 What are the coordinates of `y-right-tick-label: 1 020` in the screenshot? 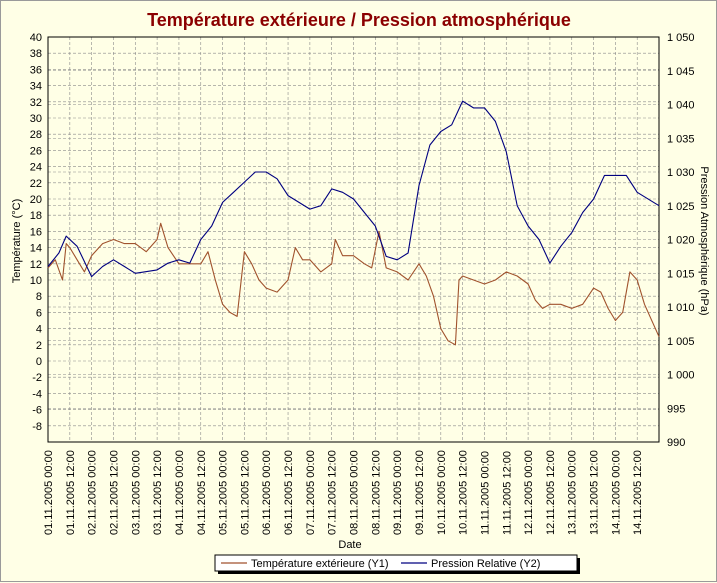 It's located at (681, 241).